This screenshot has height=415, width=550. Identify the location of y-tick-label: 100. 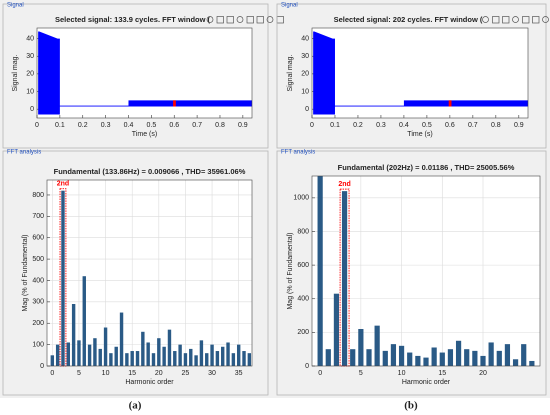
(38, 344).